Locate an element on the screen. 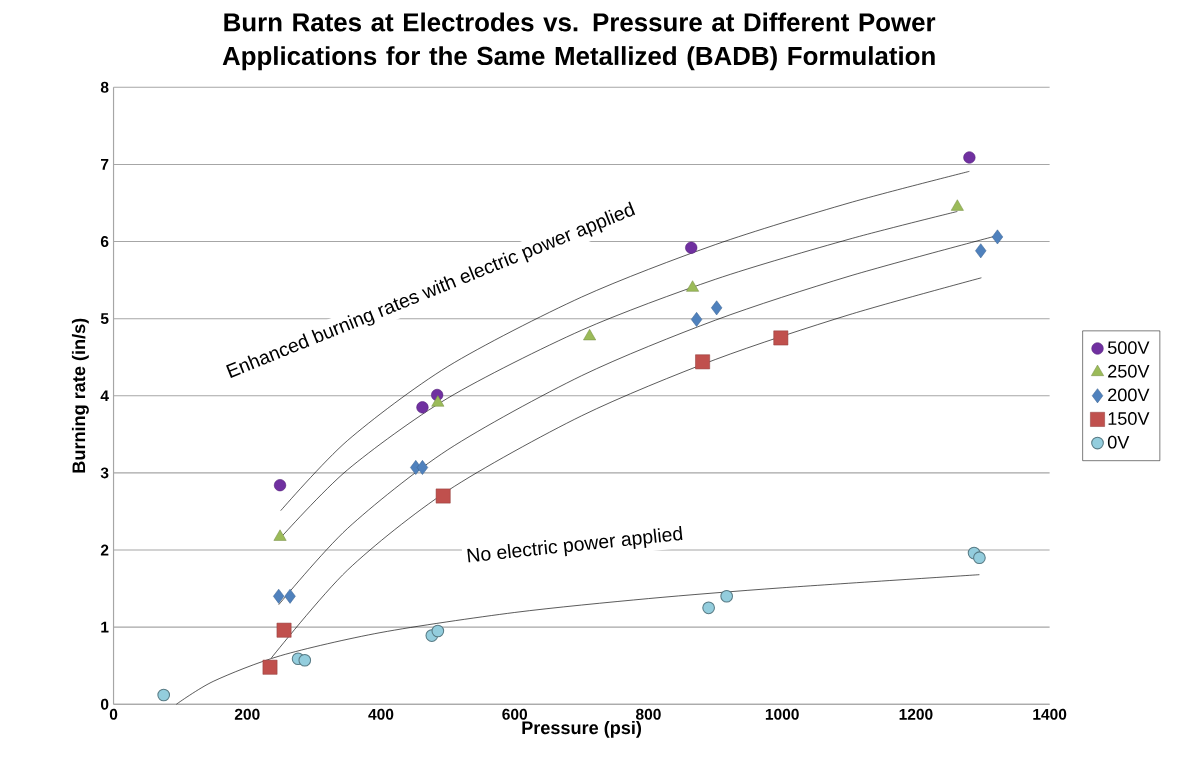  y-tick-label: 4 is located at coordinates (104, 395).